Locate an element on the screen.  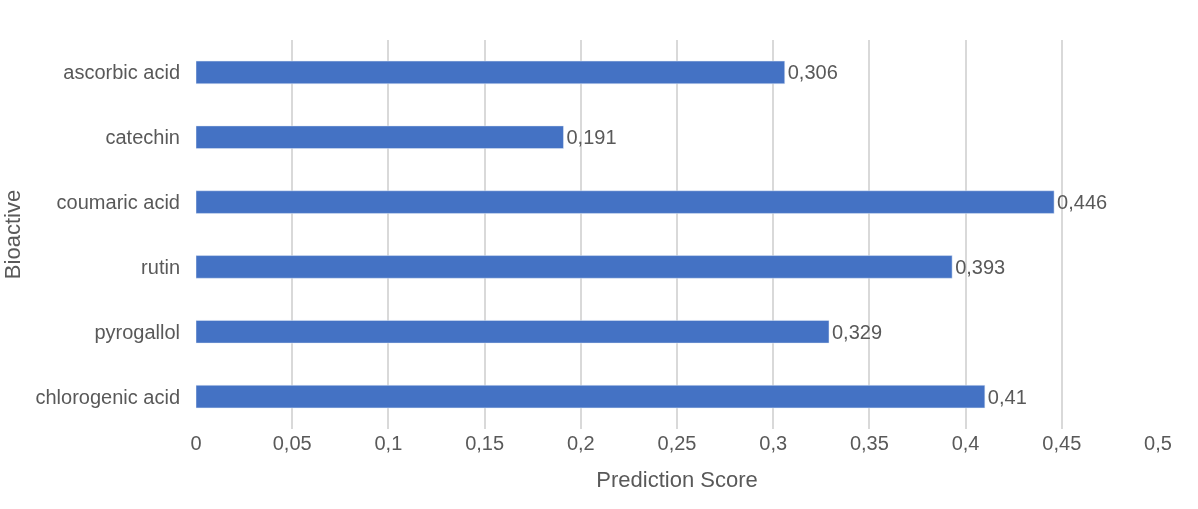
x-tick-label: 0,35 is located at coordinates (869, 443).